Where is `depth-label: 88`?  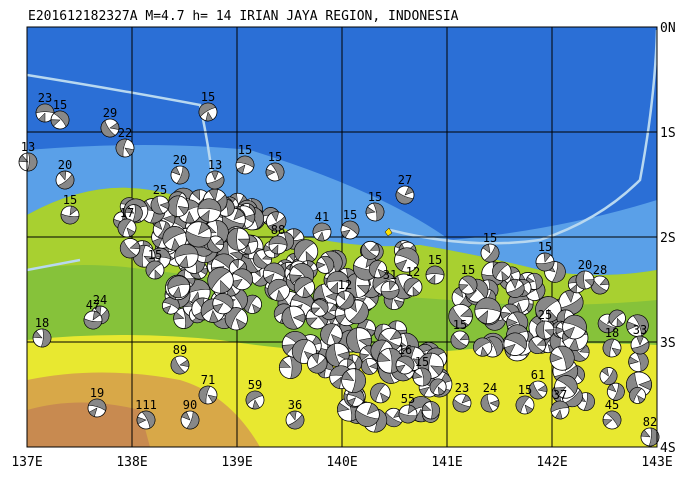
depth-label: 88 is located at coordinates (278, 230).